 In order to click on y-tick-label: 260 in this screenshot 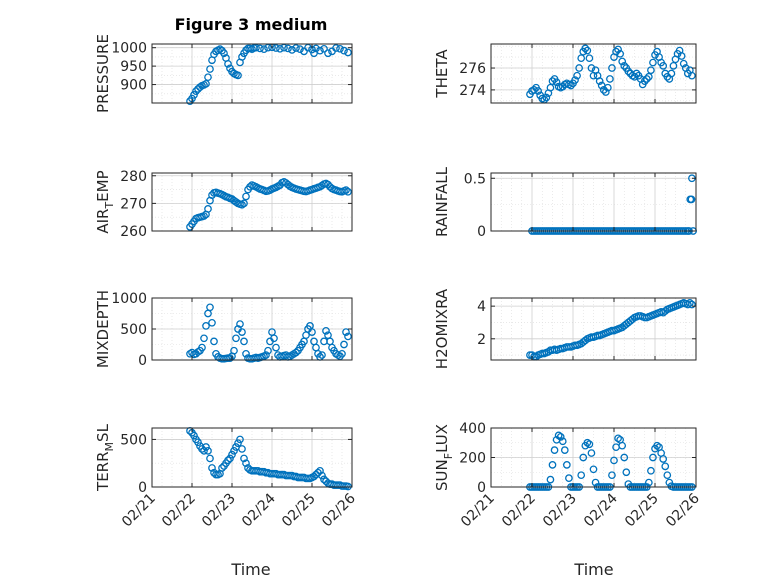, I will do `click(133, 232)`.